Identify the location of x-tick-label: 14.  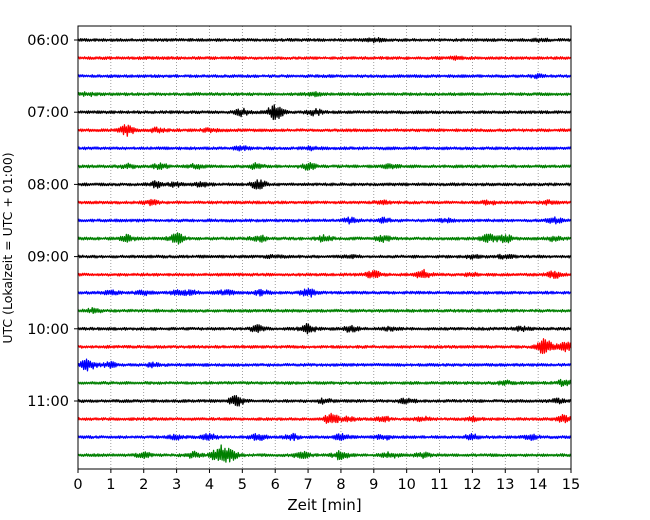
(538, 485).